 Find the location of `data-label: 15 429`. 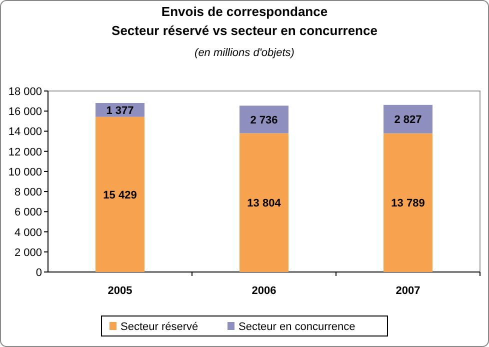

data-label: 15 429 is located at coordinates (120, 195).